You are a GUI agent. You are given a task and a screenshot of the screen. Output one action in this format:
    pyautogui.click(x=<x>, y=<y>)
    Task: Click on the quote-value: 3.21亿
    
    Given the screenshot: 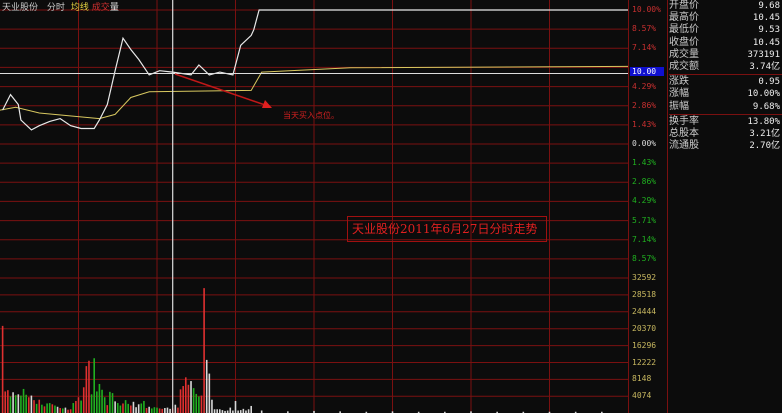 What is the action you would take?
    pyautogui.click(x=764, y=133)
    